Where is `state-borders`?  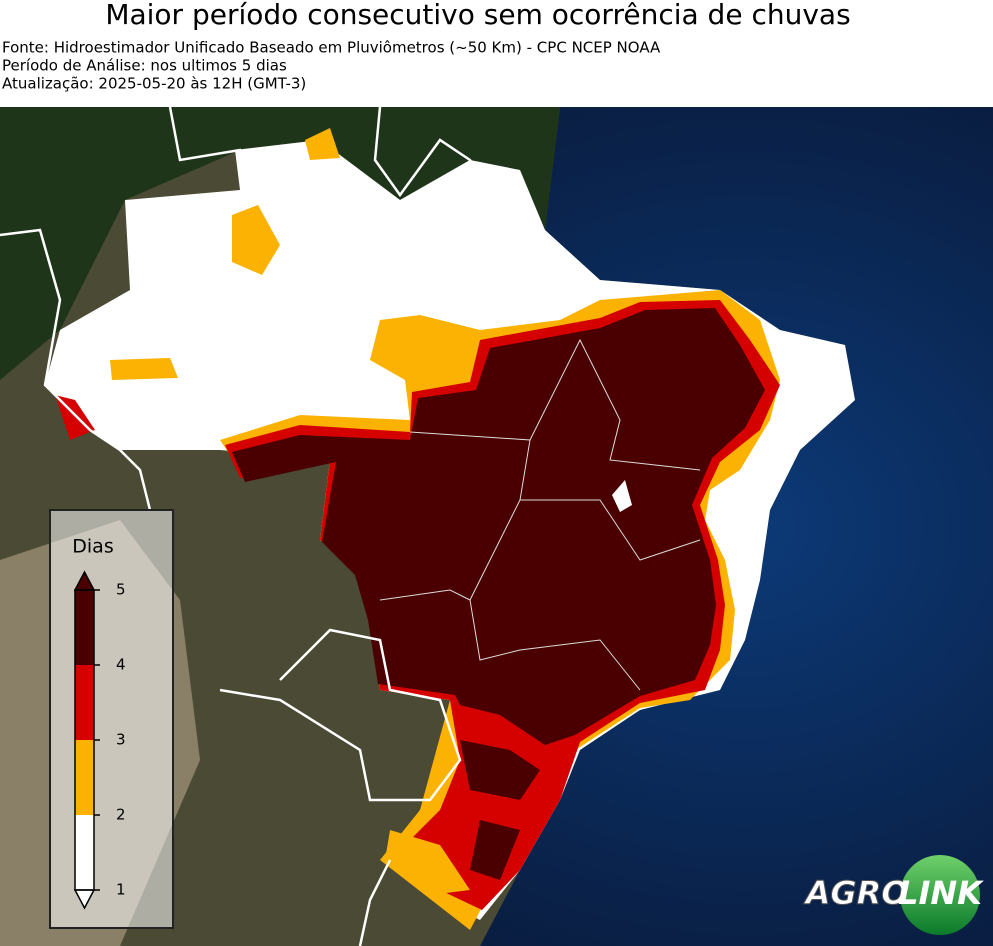
state-borders is located at coordinates (540, 514).